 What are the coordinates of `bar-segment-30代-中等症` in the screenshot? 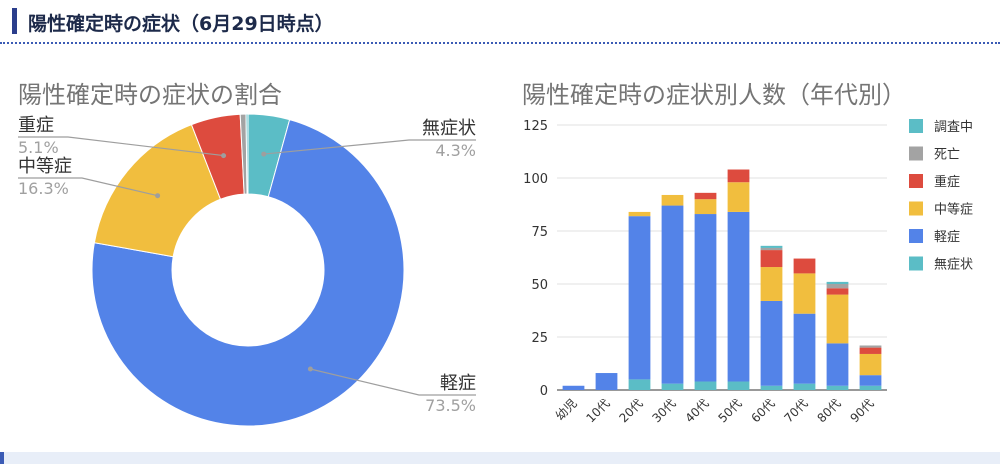 It's located at (672, 200).